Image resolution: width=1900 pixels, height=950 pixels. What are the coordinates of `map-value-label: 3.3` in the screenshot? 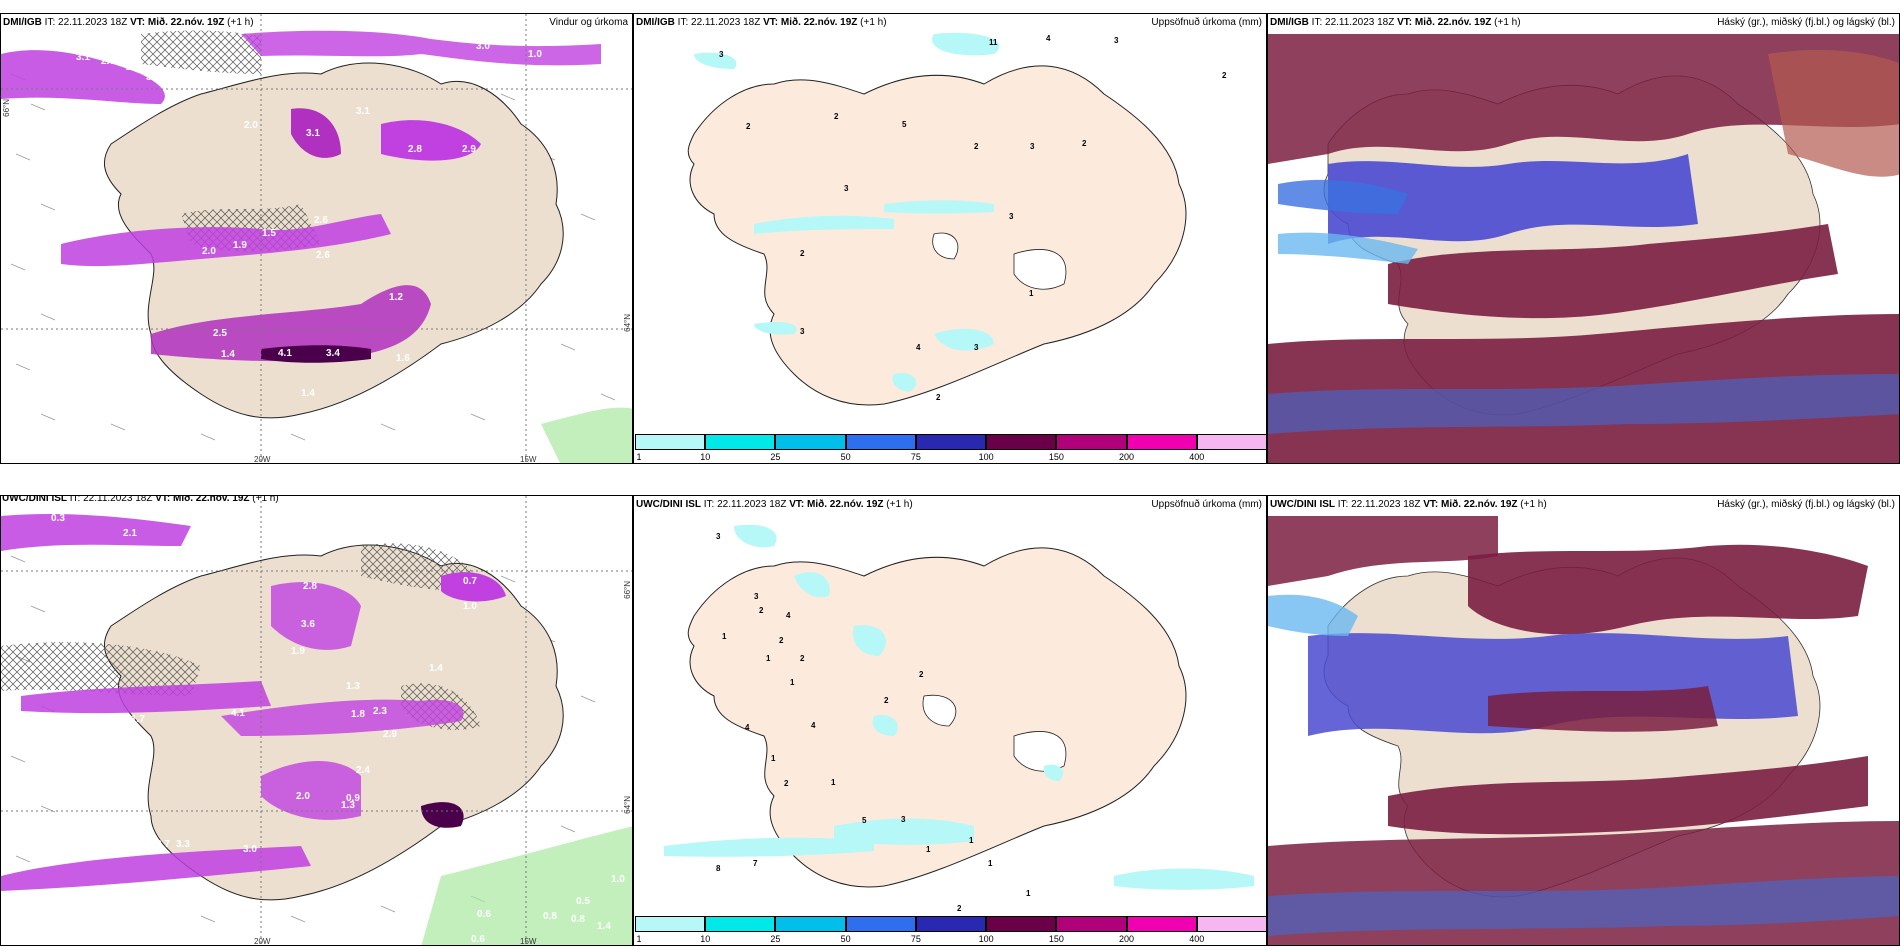 It's located at (183, 844).